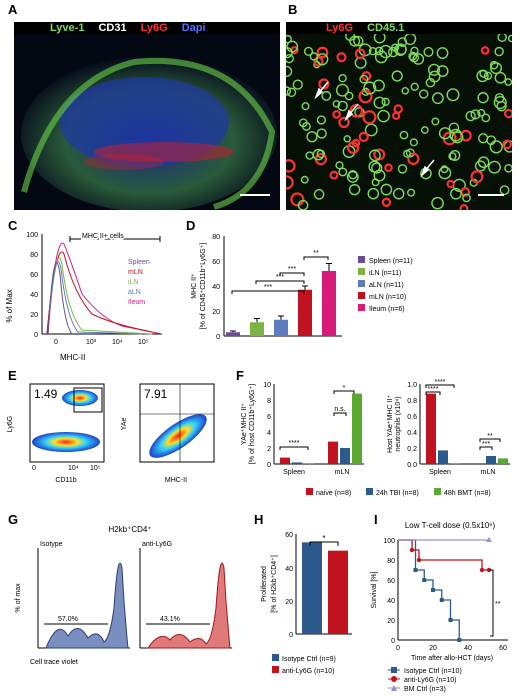 Image resolution: width=520 pixels, height=696 pixels. I want to click on h-legend: anti-Ly6G (n=10), so click(308, 671).